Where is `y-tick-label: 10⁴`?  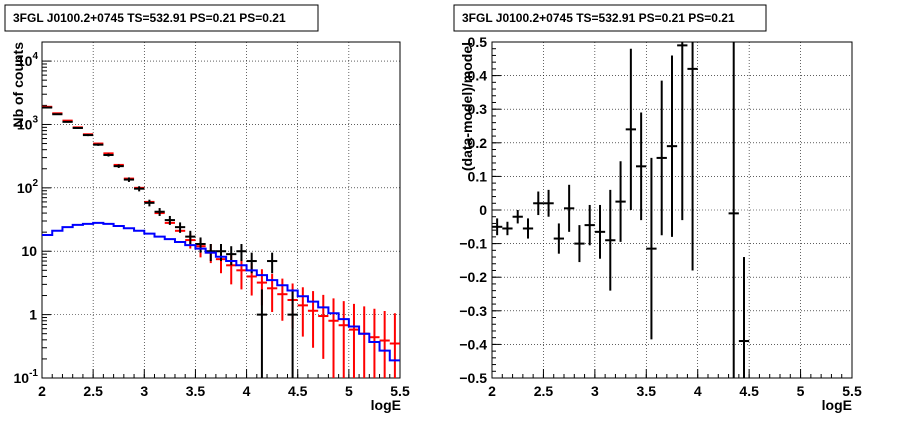 y-tick-label: 10⁴ is located at coordinates (28, 60).